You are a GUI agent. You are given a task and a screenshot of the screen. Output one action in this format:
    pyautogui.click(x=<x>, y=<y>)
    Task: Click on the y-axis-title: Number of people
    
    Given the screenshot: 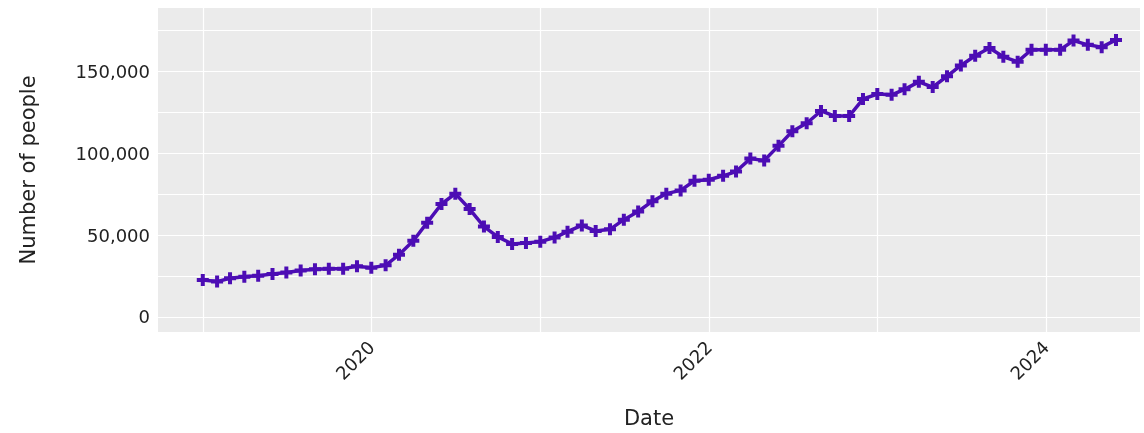 What is the action you would take?
    pyautogui.click(x=27, y=170)
    